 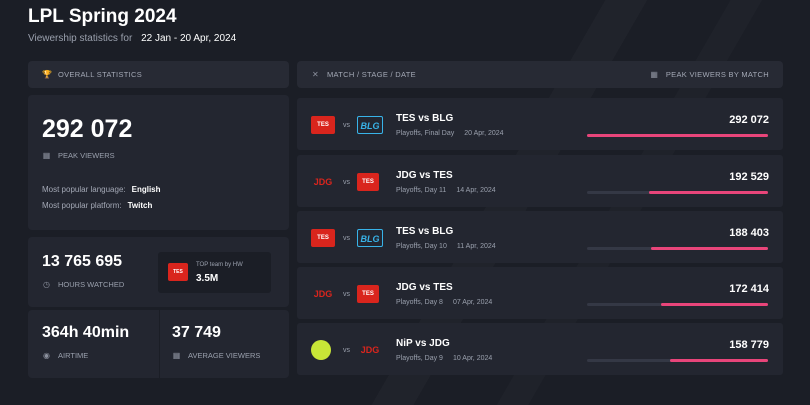 What do you see at coordinates (749, 289) in the screenshot?
I see `match-viewers: 172 414` at bounding box center [749, 289].